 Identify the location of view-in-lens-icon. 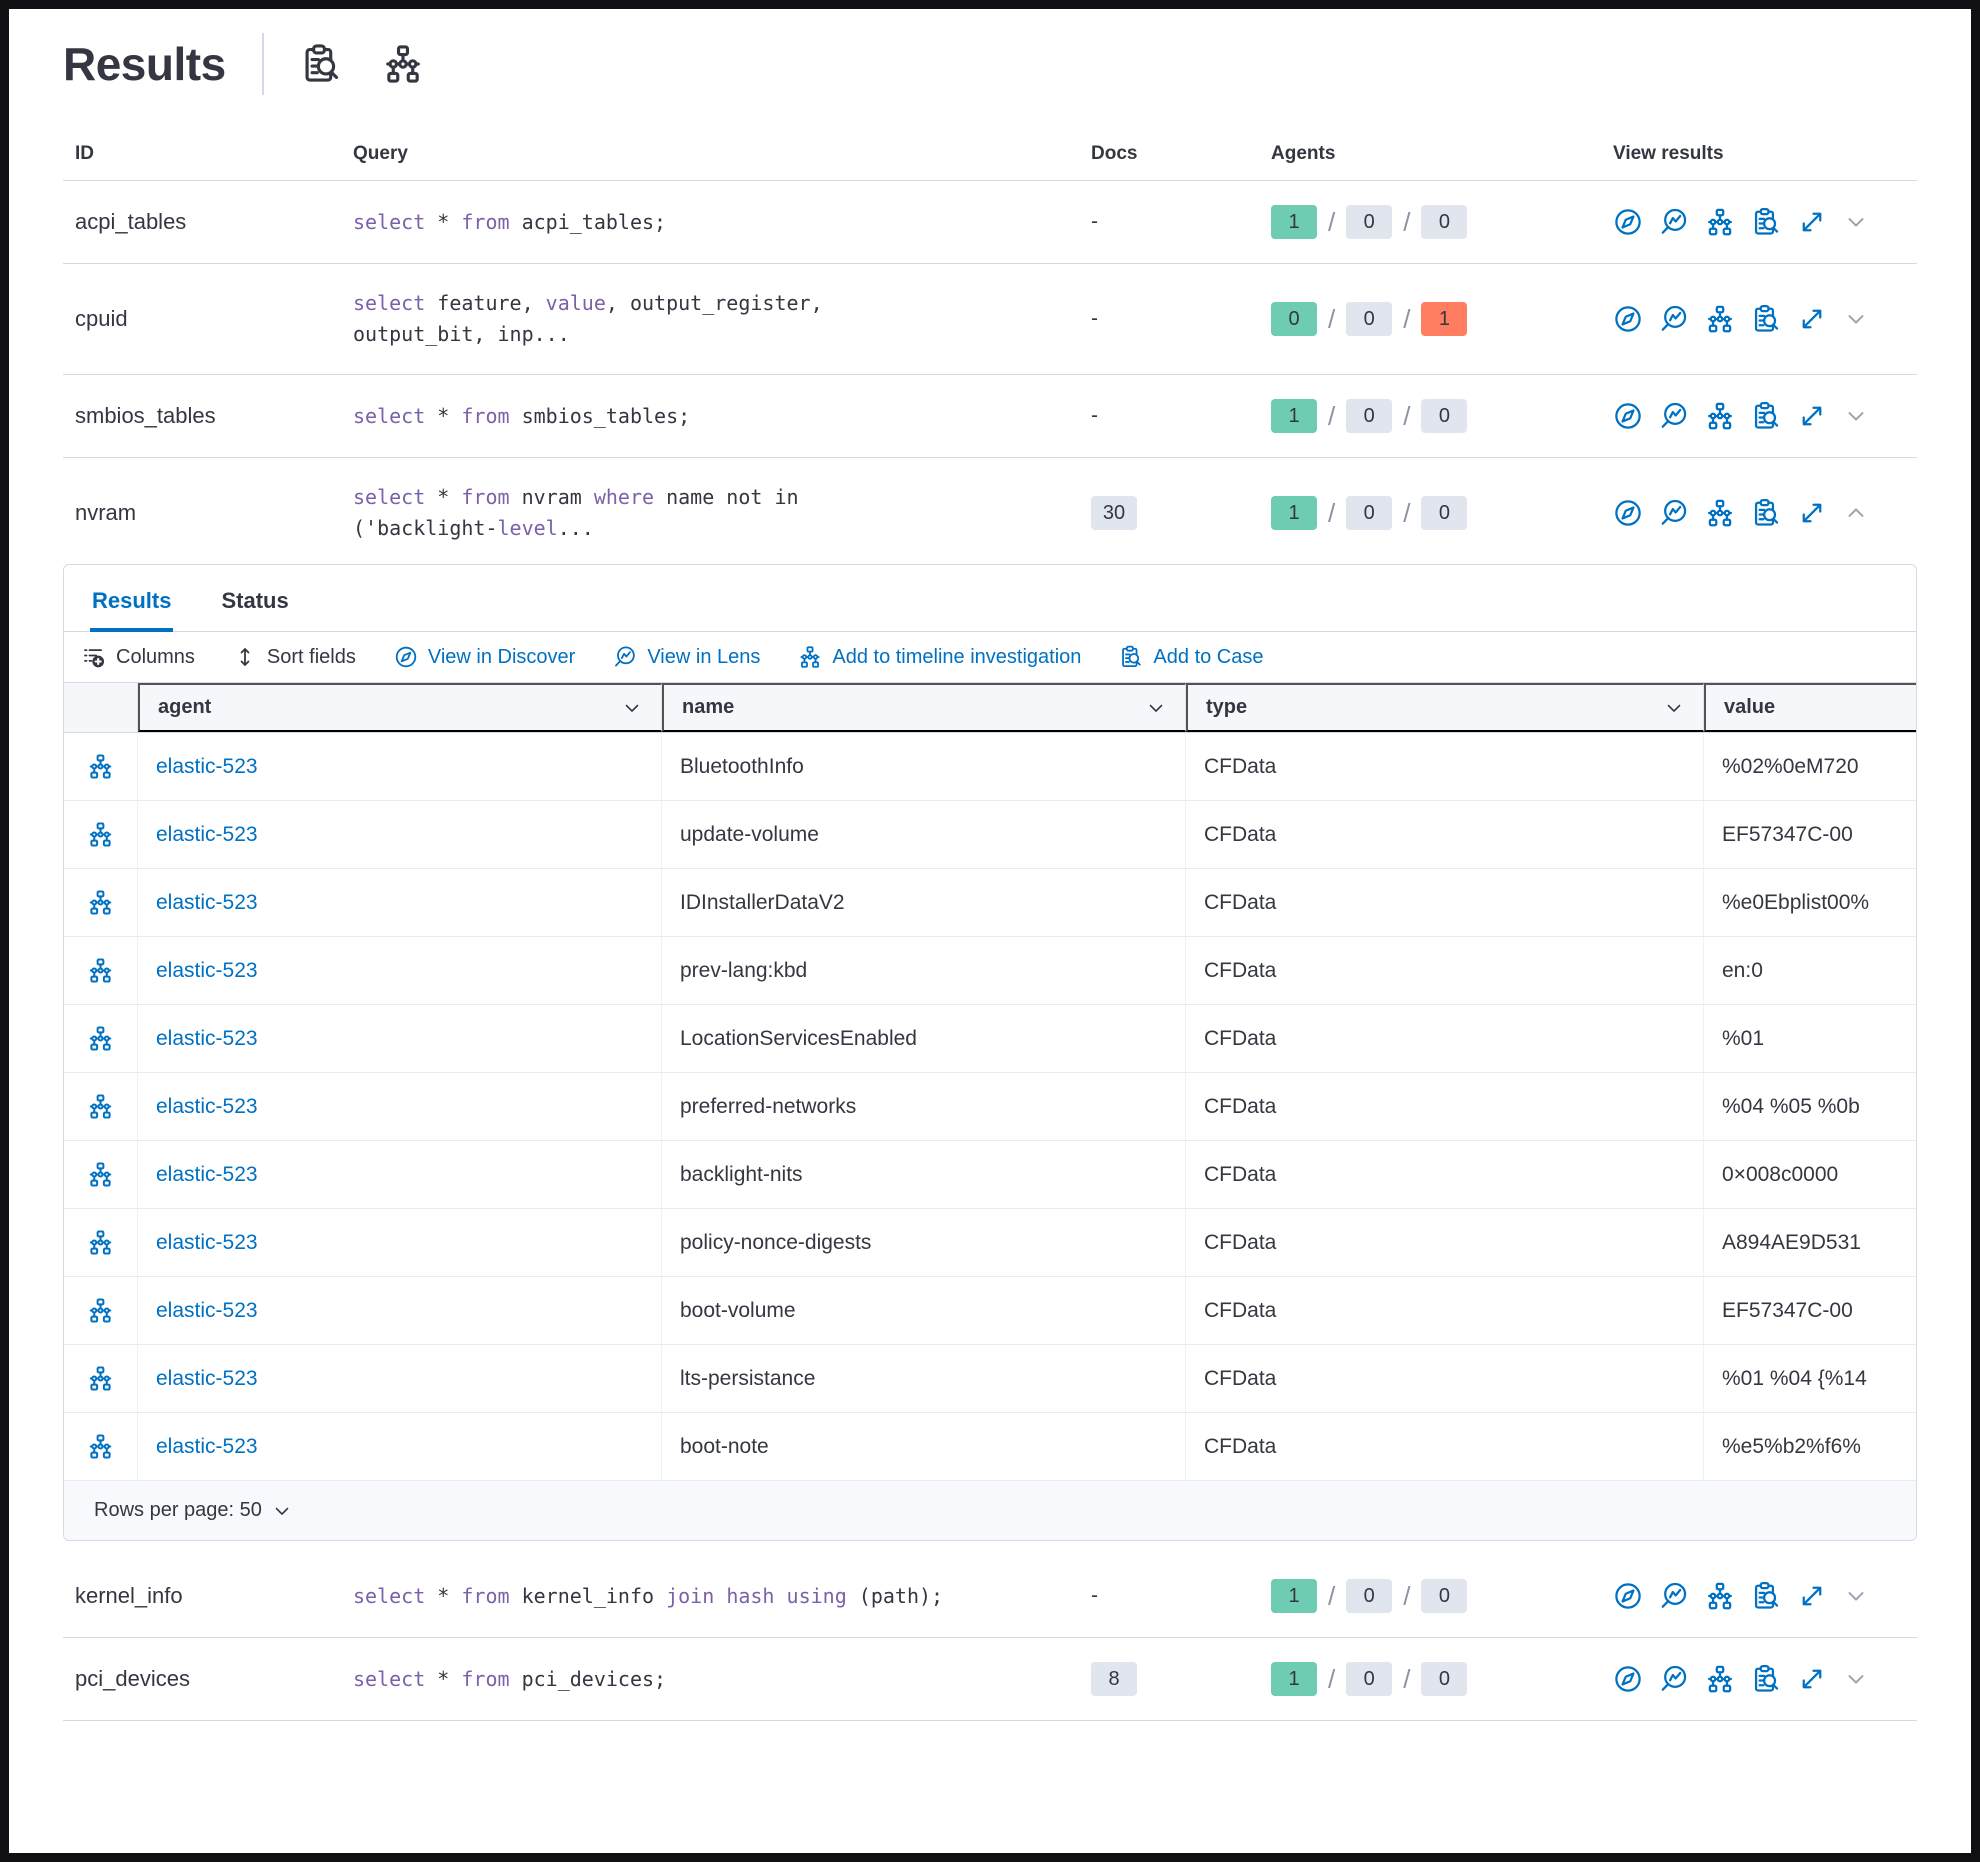
(1674, 416).